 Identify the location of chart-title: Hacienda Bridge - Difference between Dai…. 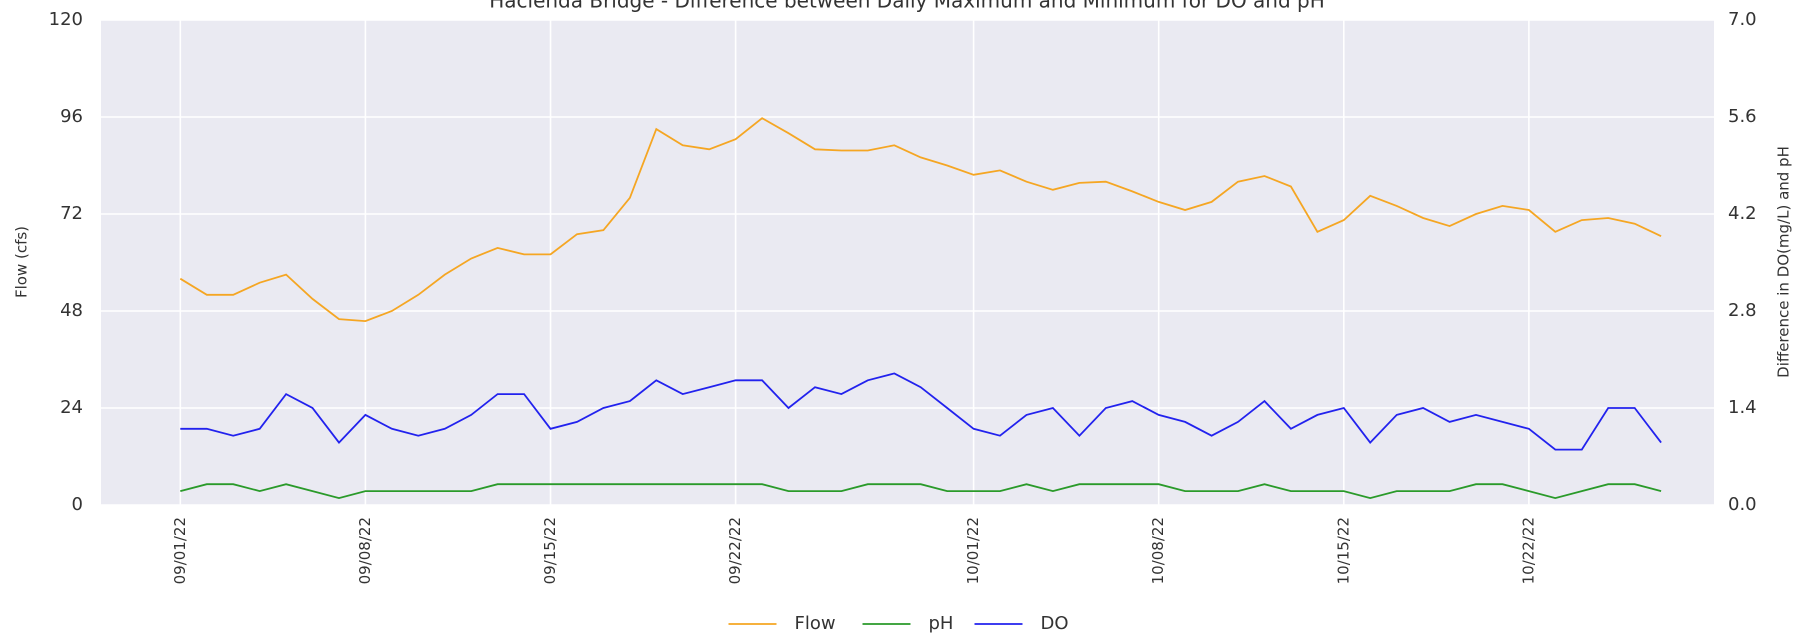
(907, 6).